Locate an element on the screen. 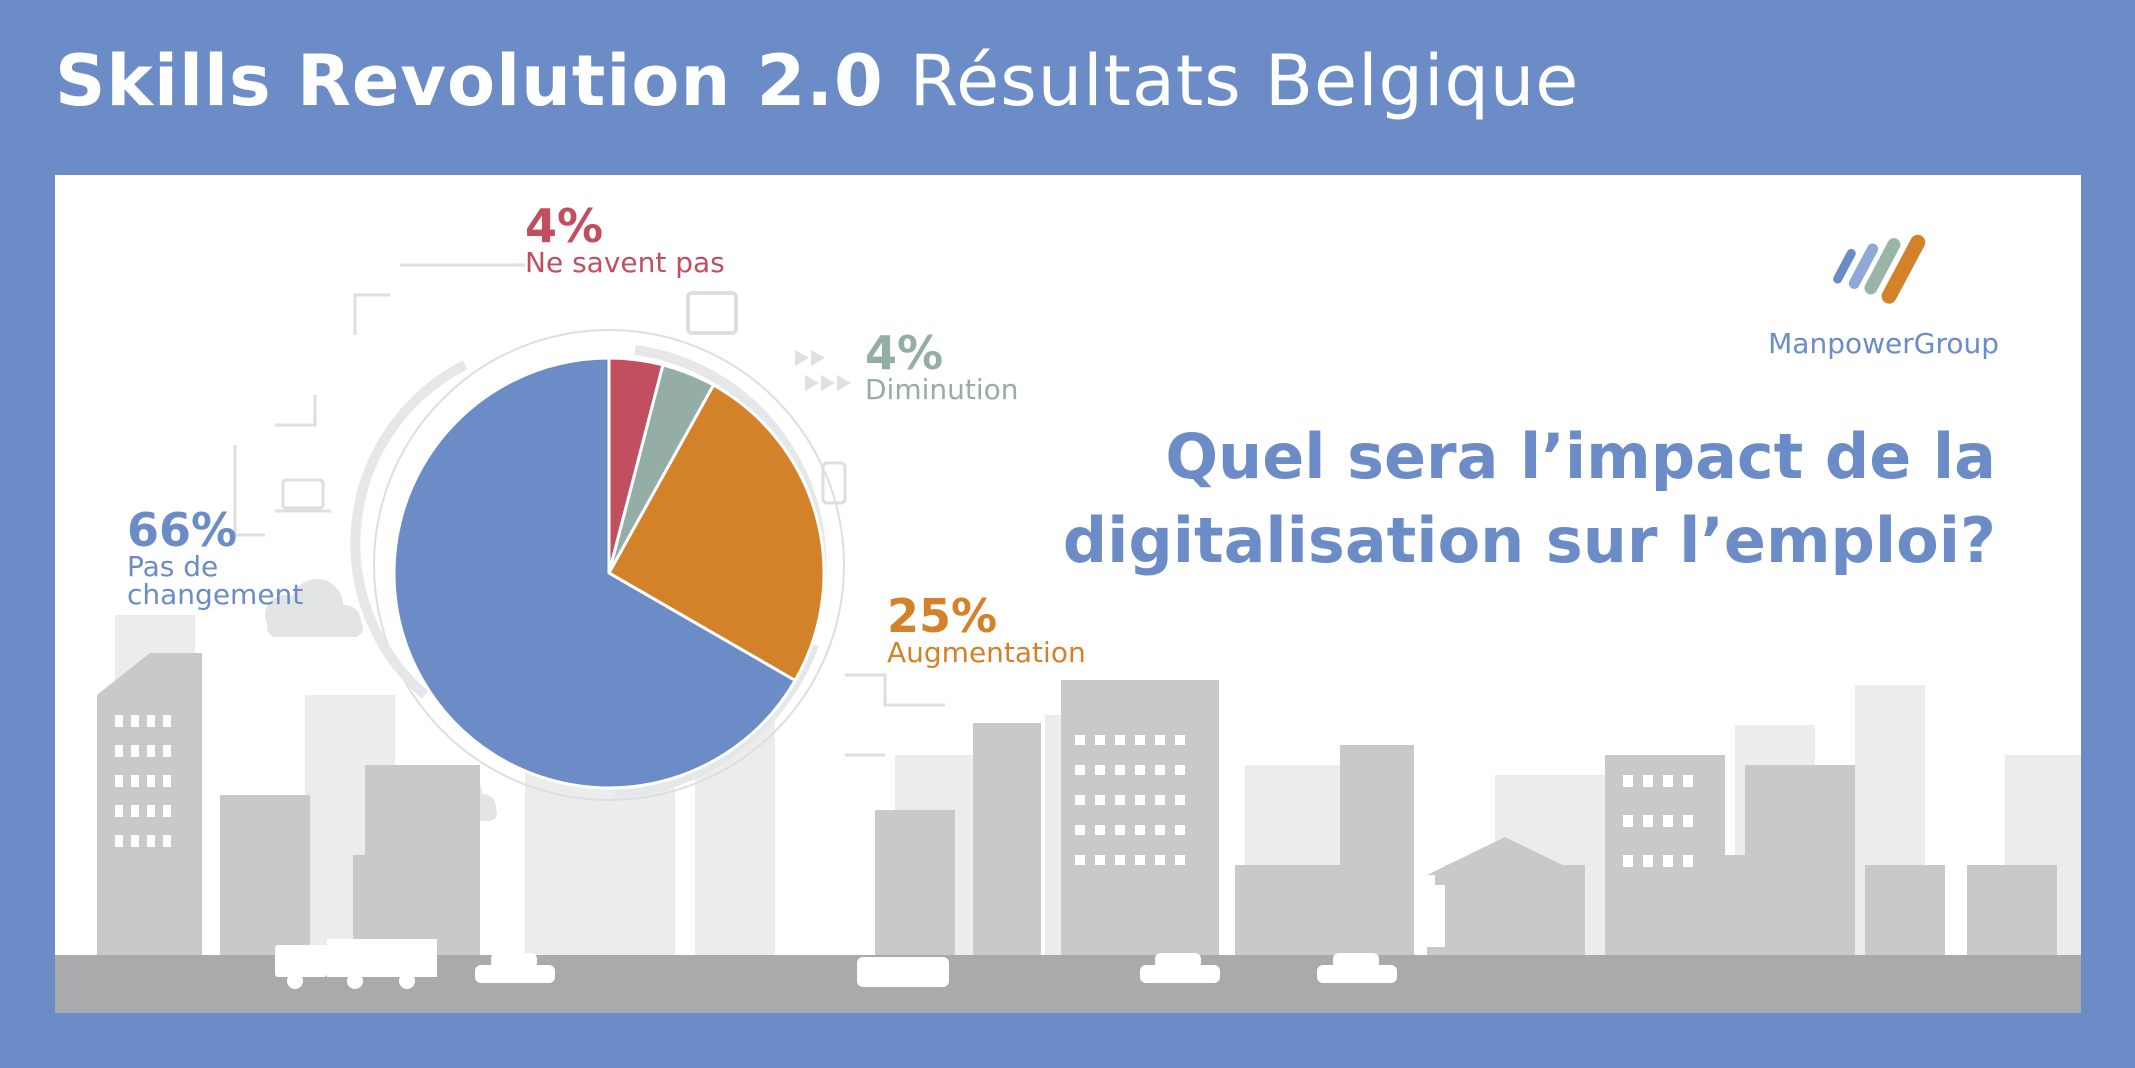  slice-label-augmentation: 25% Augmentation is located at coordinates (986, 630).